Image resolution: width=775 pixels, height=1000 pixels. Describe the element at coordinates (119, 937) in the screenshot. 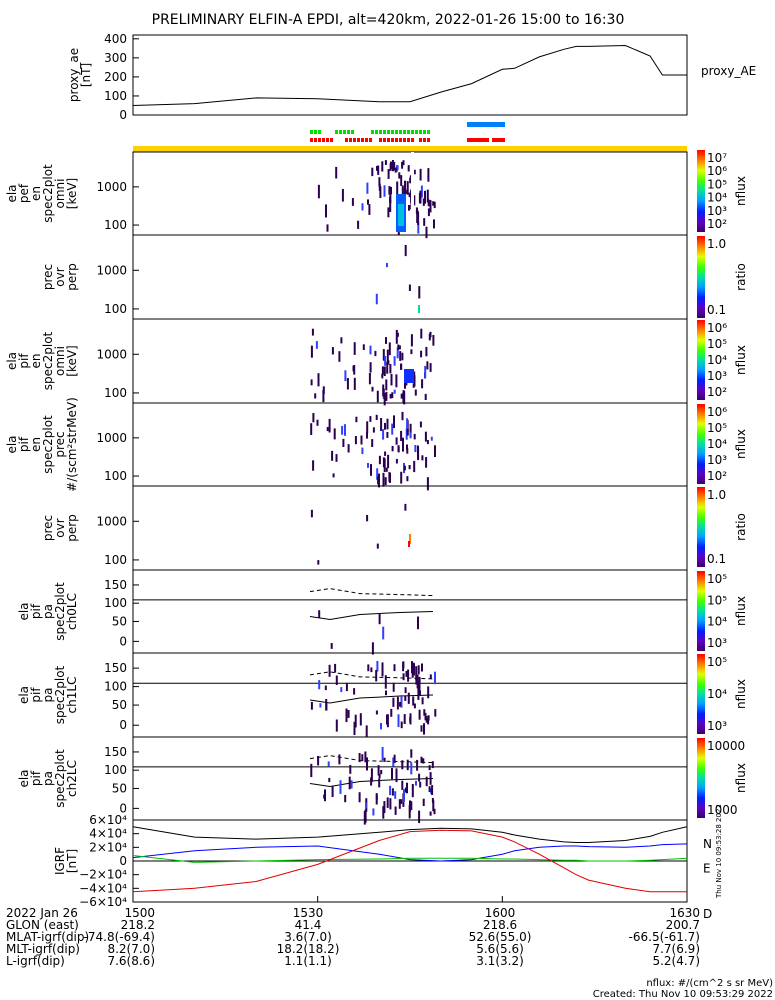

I see `time-axis-value: -74.8(-69.4)` at that location.